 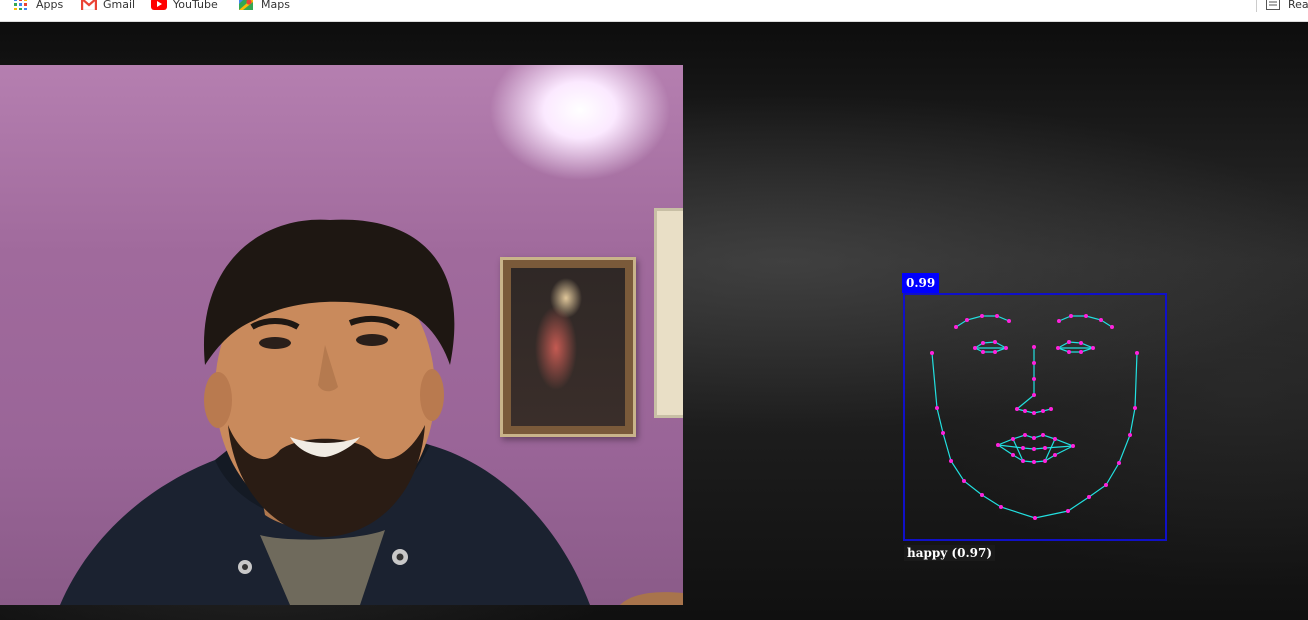 What do you see at coordinates (1256, 6) in the screenshot?
I see `bookmark-separator` at bounding box center [1256, 6].